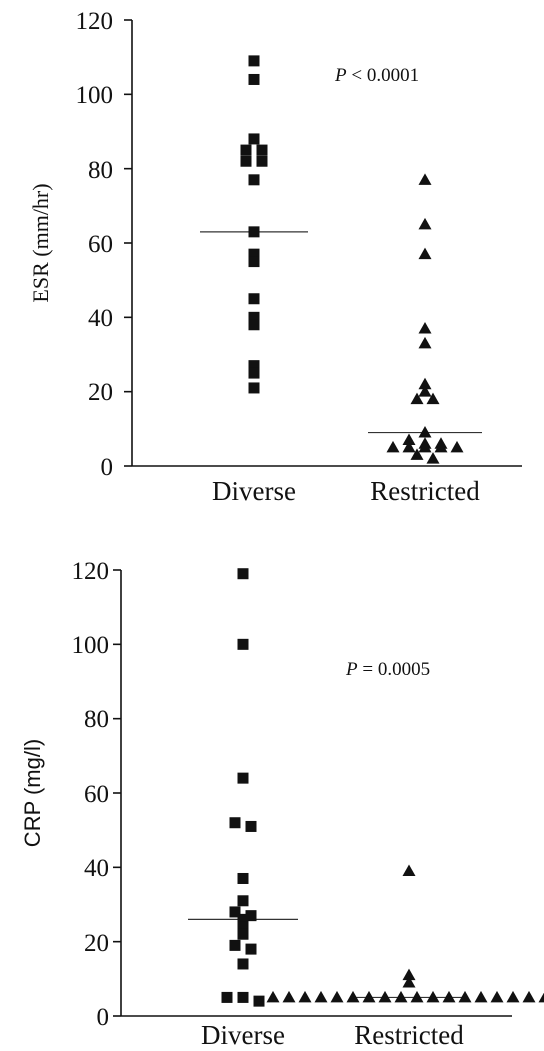 The image size is (544, 1051). I want to click on esr-x-category-label: Diverse, so click(254, 491).